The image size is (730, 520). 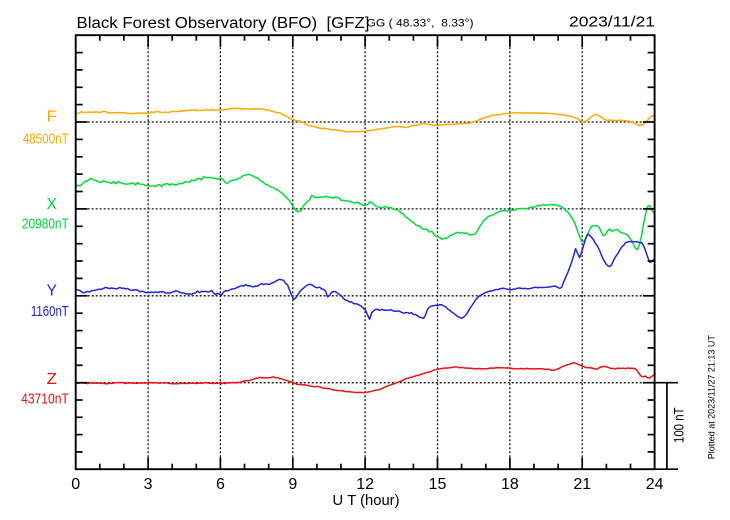 What do you see at coordinates (50, 311) in the screenshot?
I see `svg-text: 1160nT` at bounding box center [50, 311].